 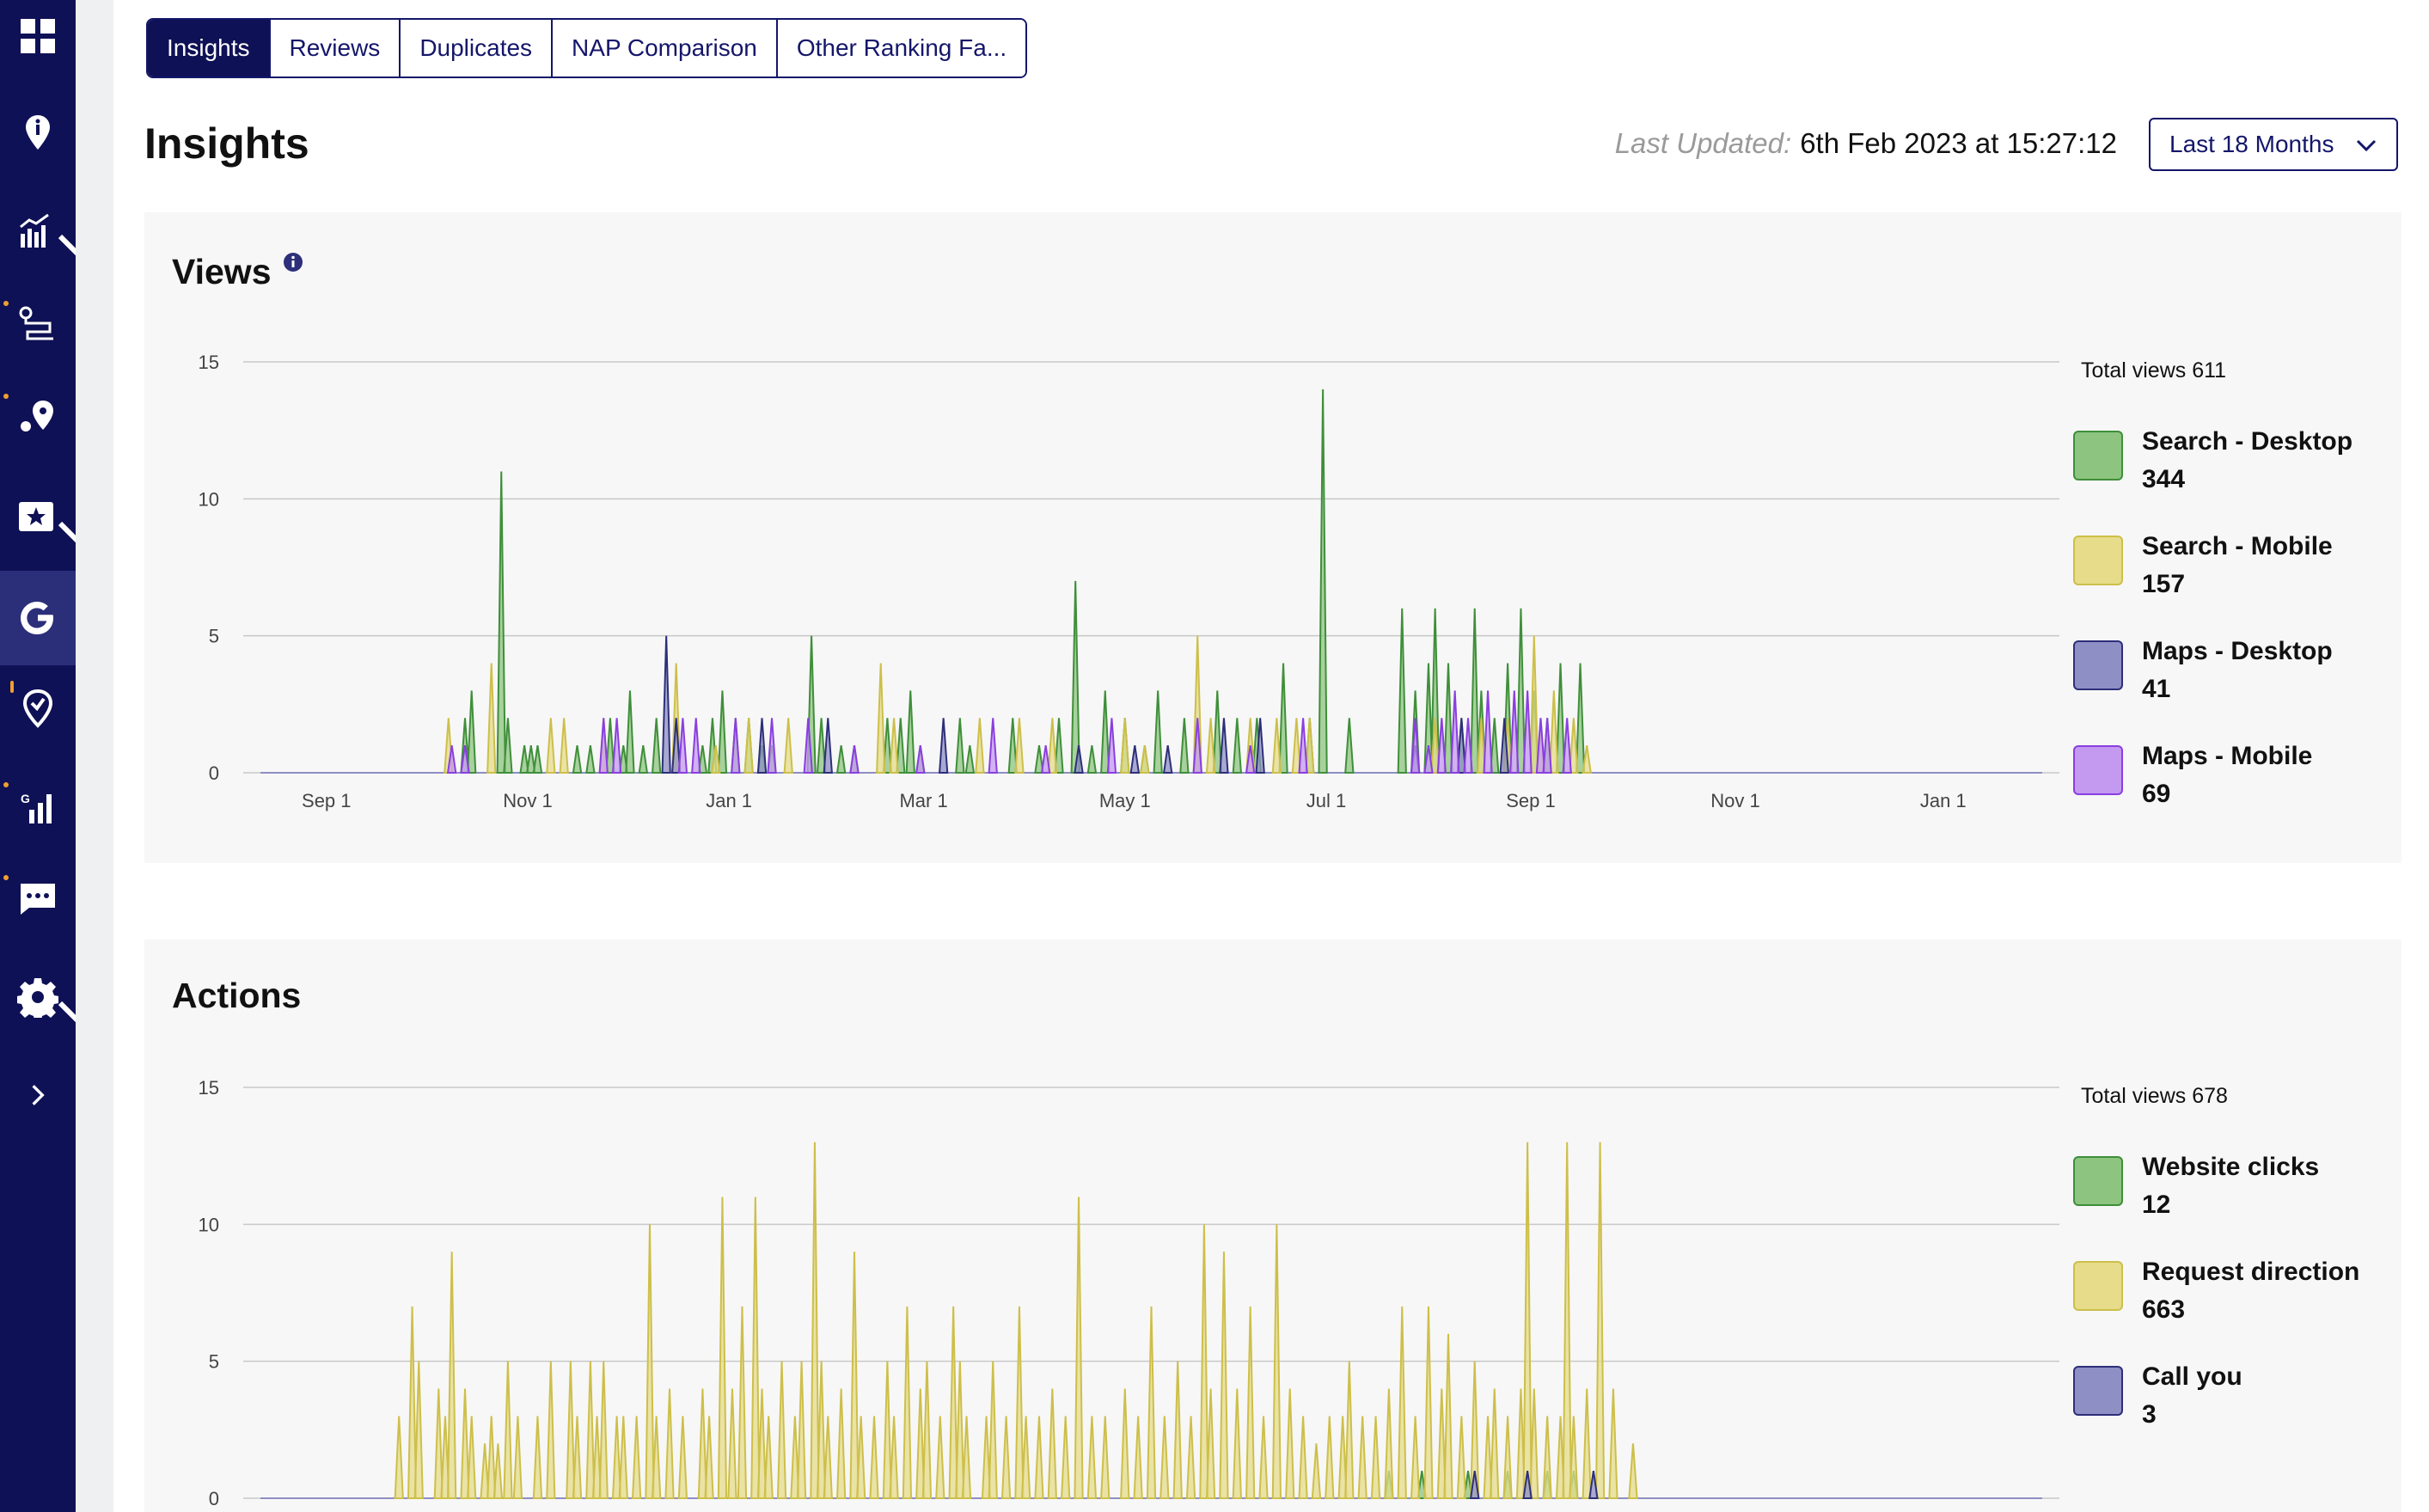 What do you see at coordinates (38, 325) in the screenshot?
I see `sidebar-item-route` at bounding box center [38, 325].